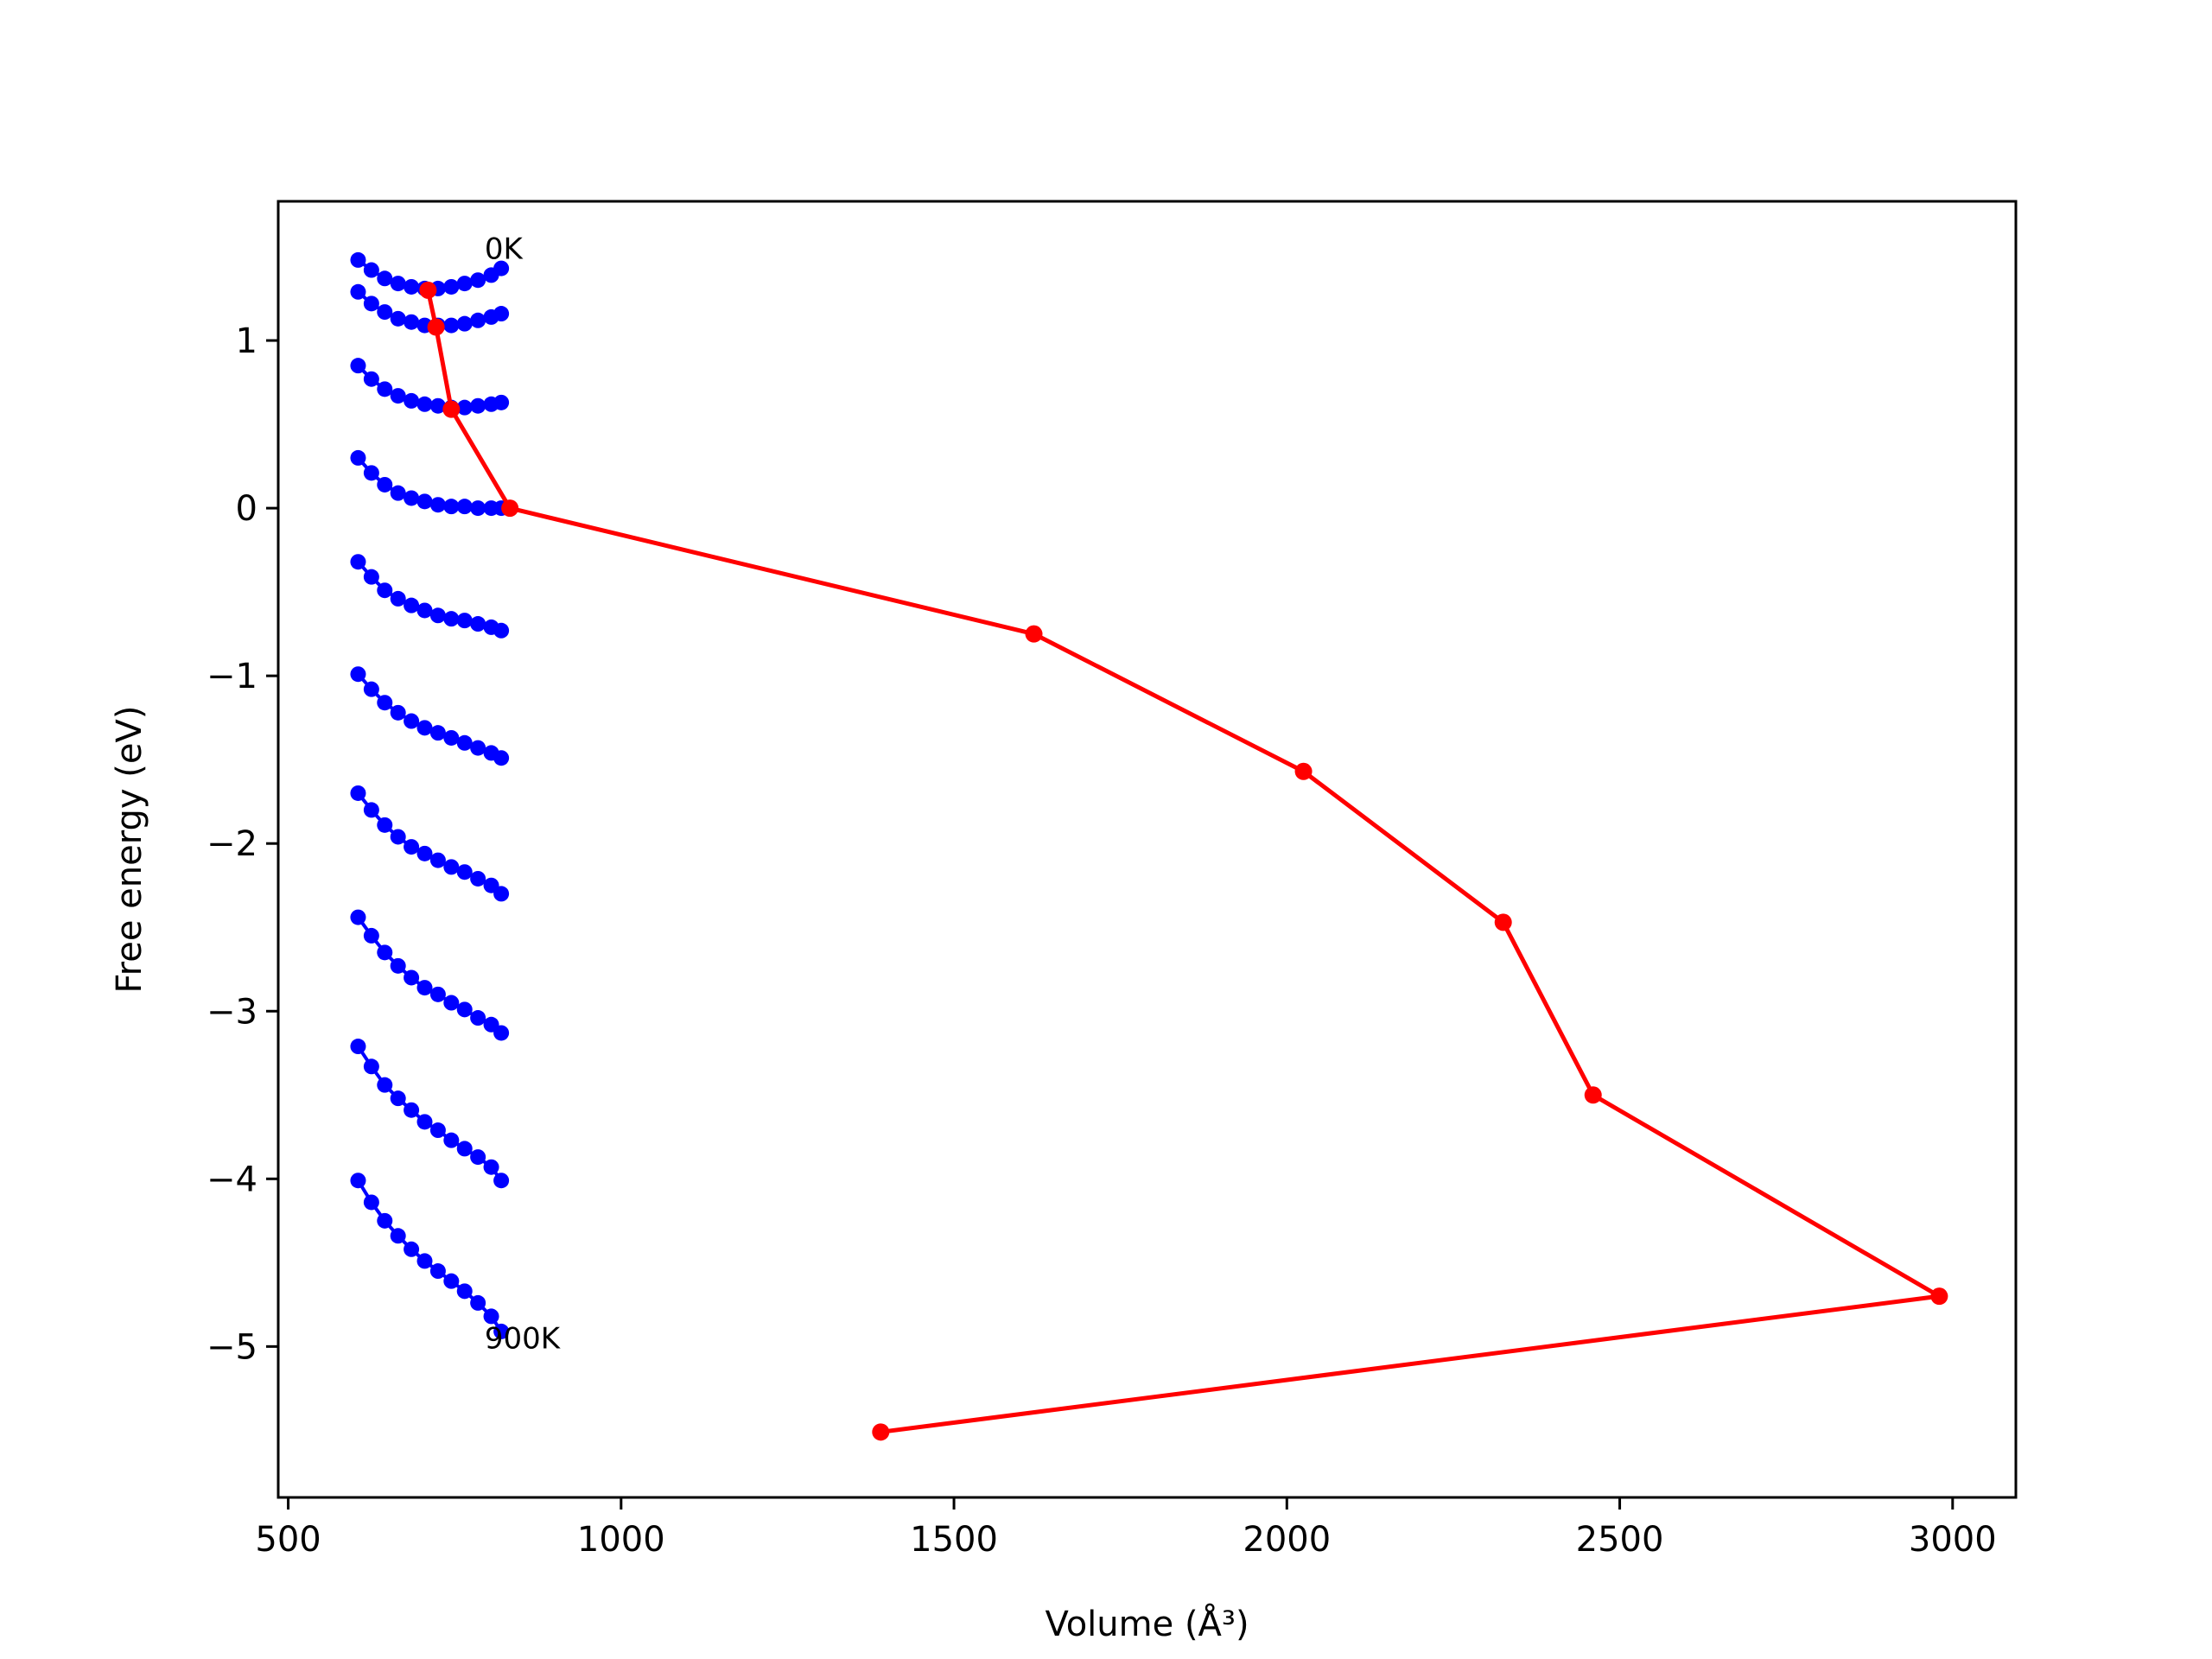 The width and height of the screenshot is (2212, 1659). What do you see at coordinates (232, 1179) in the screenshot?
I see `y-tick-label--4: −4` at bounding box center [232, 1179].